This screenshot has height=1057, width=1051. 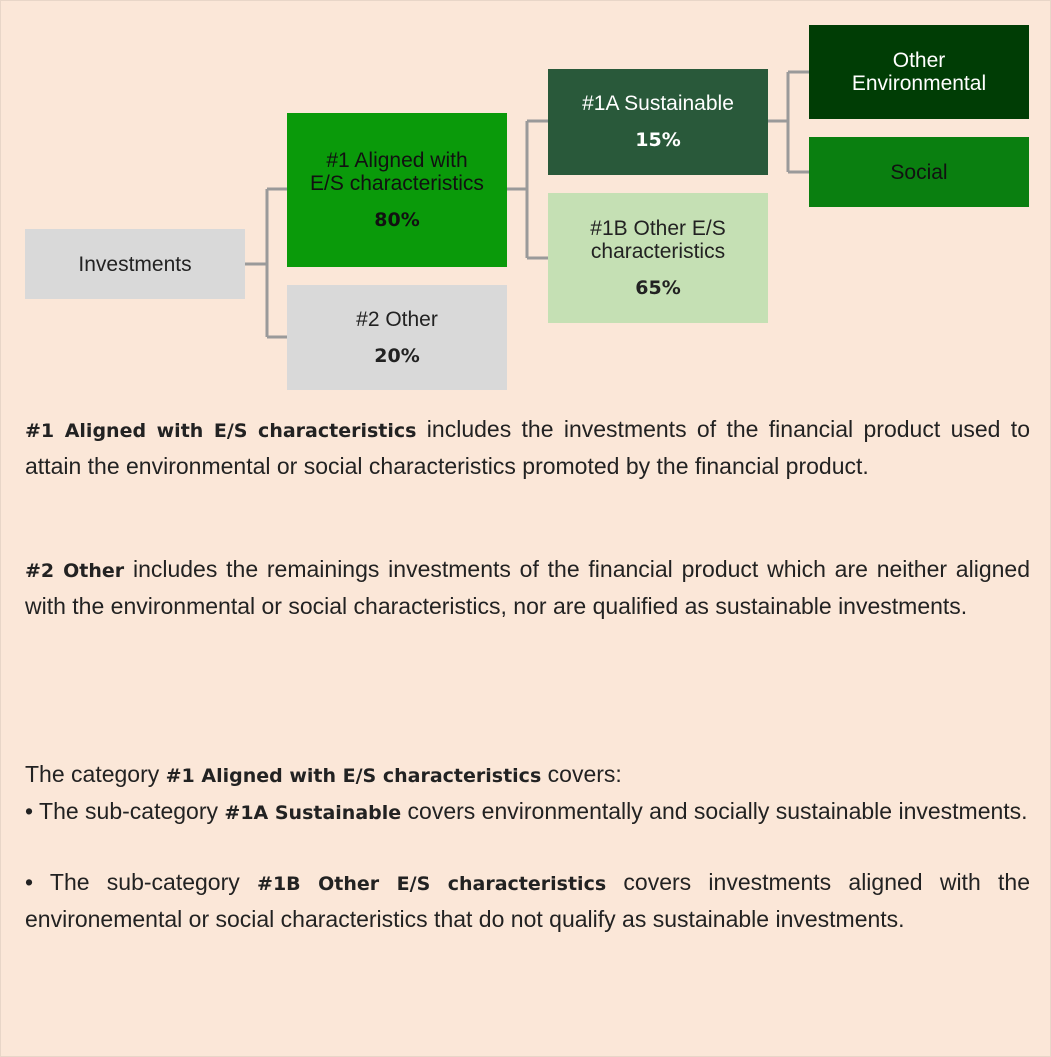 What do you see at coordinates (658, 103) in the screenshot?
I see `node-label: #1A Sustainable` at bounding box center [658, 103].